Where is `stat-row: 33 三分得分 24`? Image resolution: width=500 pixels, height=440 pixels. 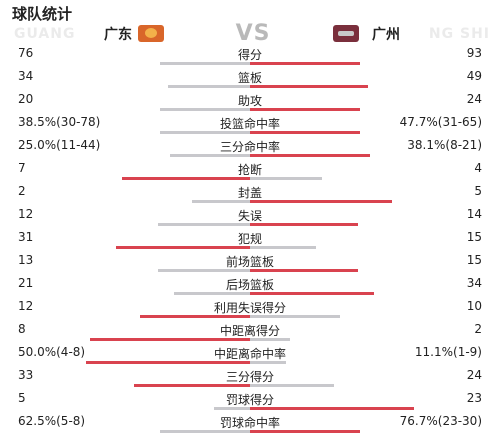
stat-row: 33 三分得分 24 is located at coordinates (250, 377).